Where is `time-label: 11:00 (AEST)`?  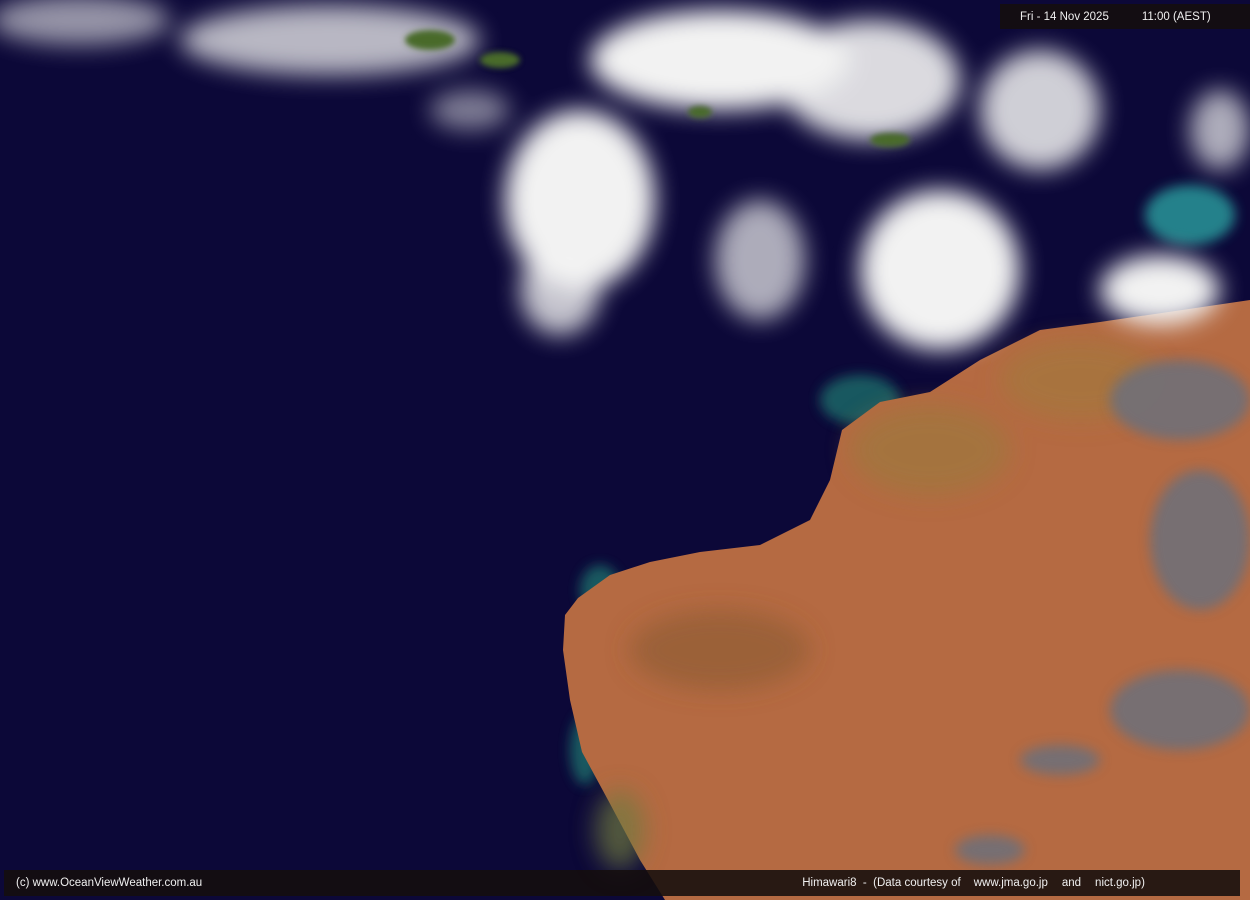 time-label: 11:00 (AEST) is located at coordinates (1176, 16).